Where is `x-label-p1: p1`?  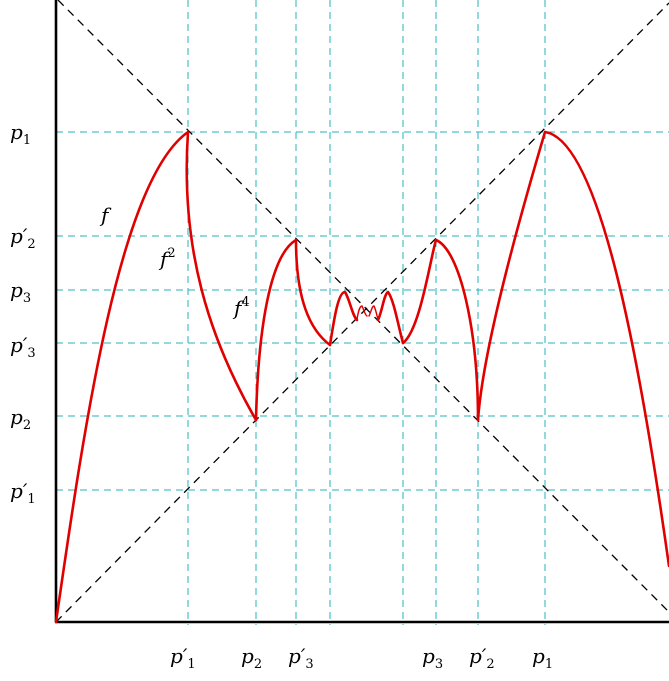
x-label-p1: p1 is located at coordinates (542, 658).